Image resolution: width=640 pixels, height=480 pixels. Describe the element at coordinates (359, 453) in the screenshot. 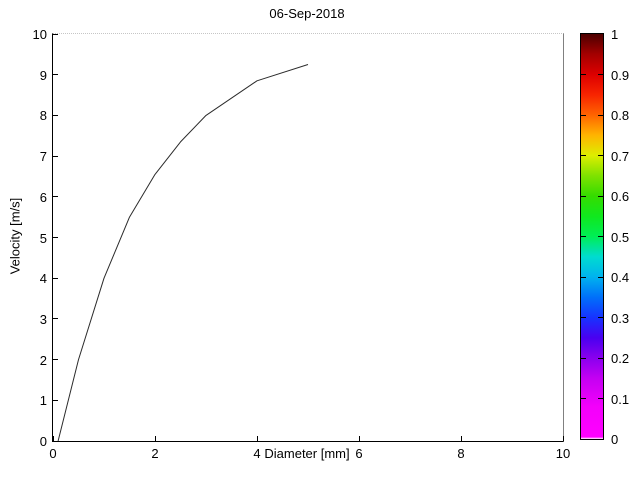

I see `x-tick-label: 6` at that location.